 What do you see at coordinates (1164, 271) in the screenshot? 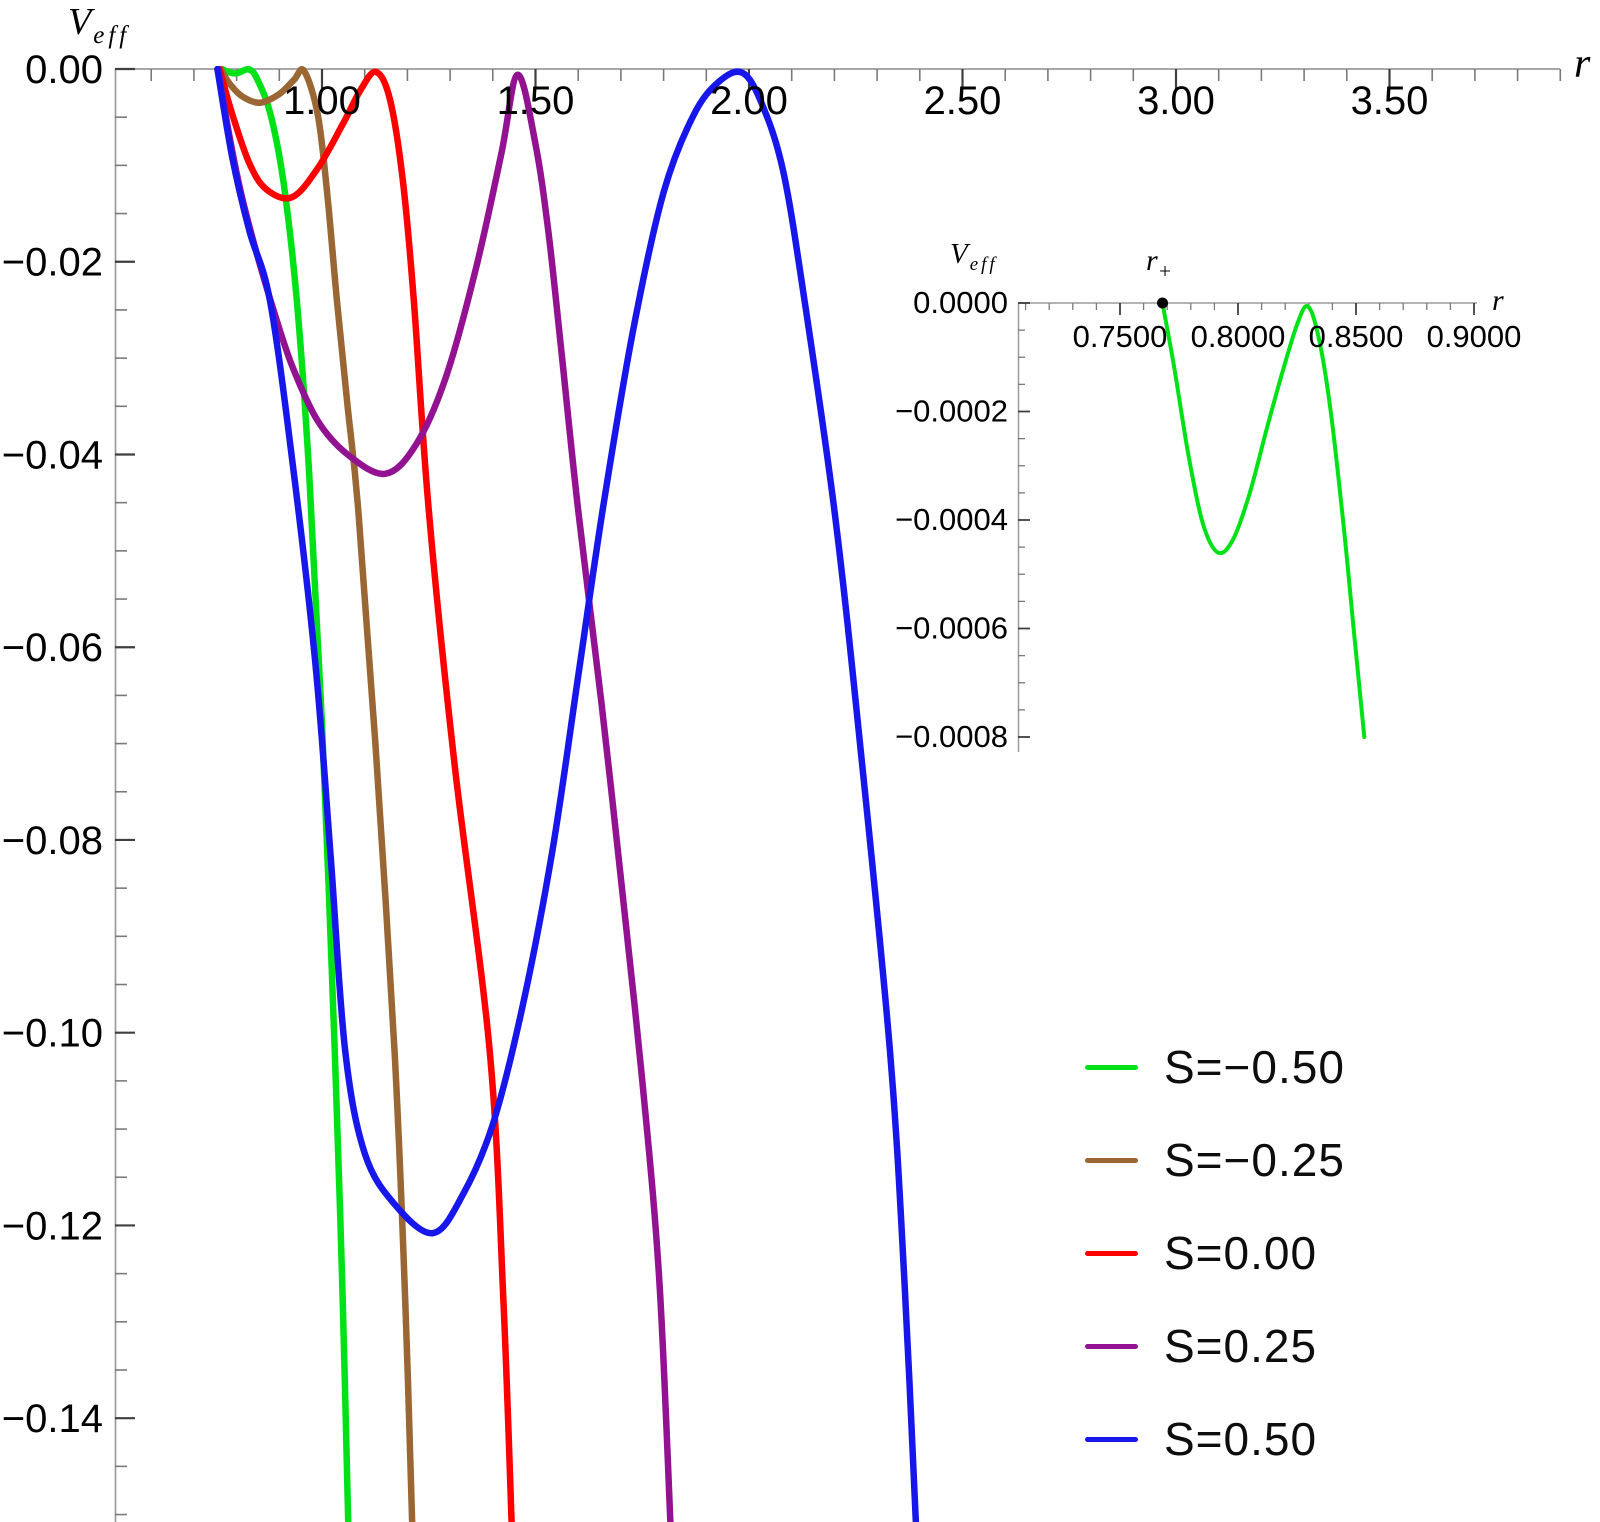
I see `rplus-label-subscript: +` at bounding box center [1164, 271].